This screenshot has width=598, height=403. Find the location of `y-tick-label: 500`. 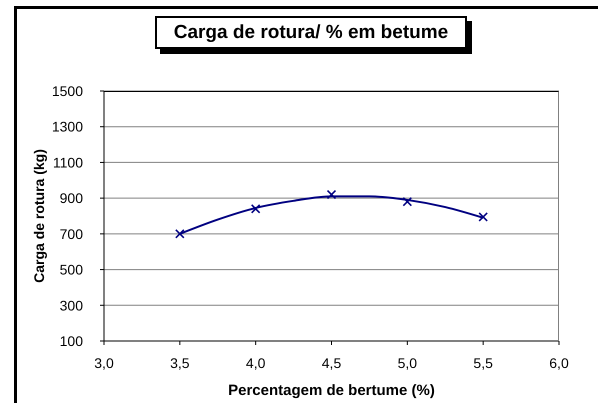

y-tick-label: 500 is located at coordinates (72, 270).